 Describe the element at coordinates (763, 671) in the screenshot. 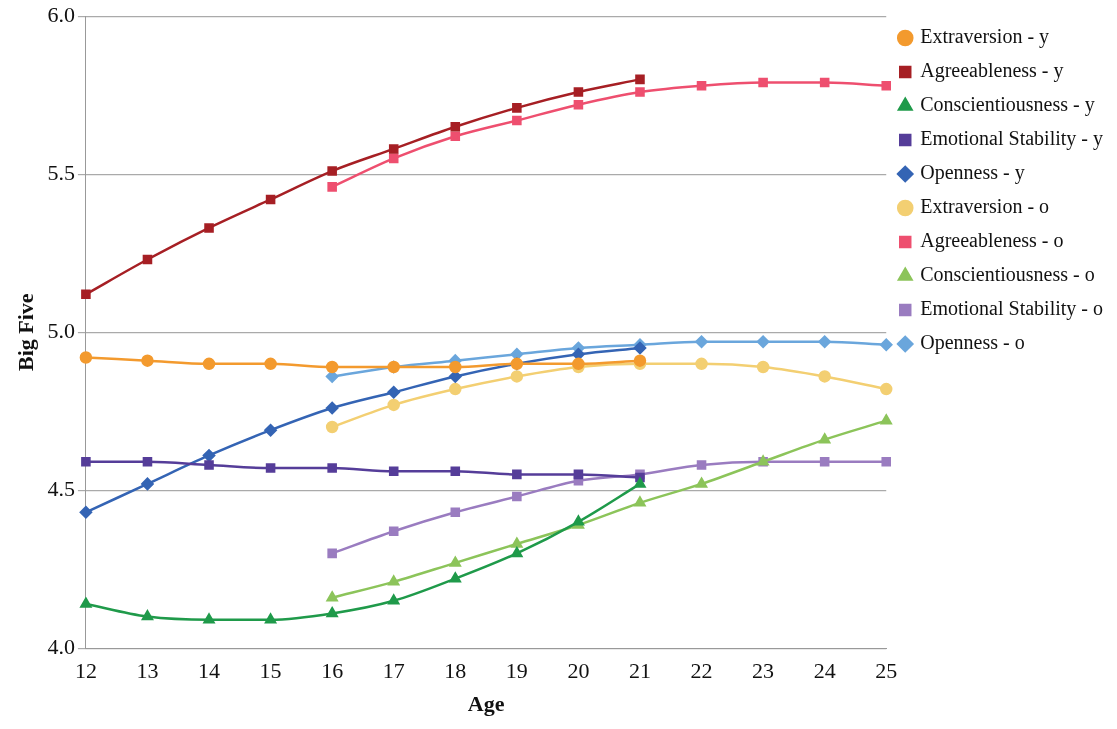

I see `x-tick-label: 23` at that location.